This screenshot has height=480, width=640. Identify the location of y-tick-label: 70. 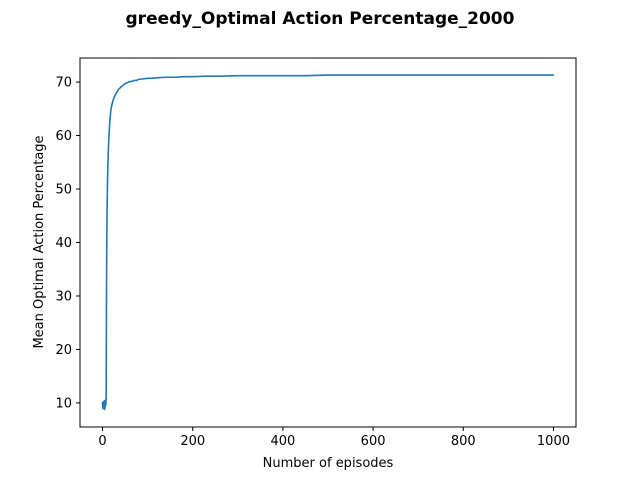
(63, 83).